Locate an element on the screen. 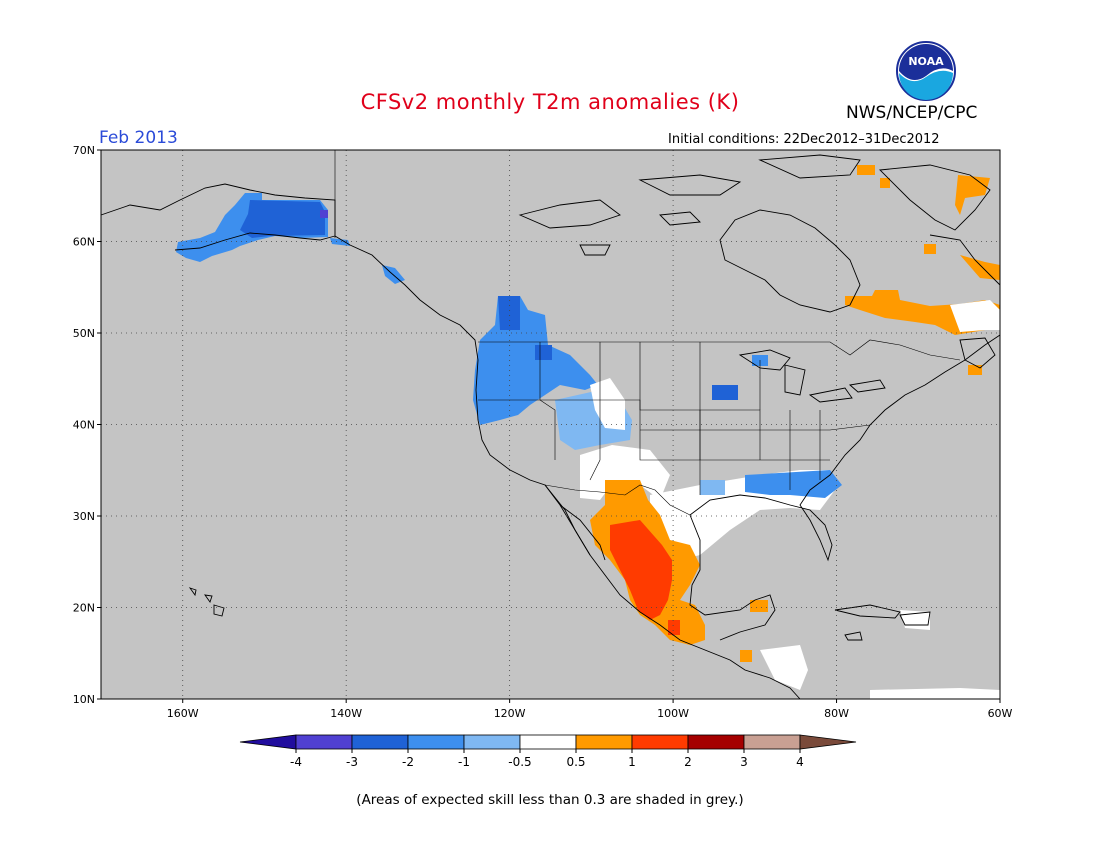 This screenshot has height=850, width=1100. mexico-strong-warm-anomaly is located at coordinates (641, 570).